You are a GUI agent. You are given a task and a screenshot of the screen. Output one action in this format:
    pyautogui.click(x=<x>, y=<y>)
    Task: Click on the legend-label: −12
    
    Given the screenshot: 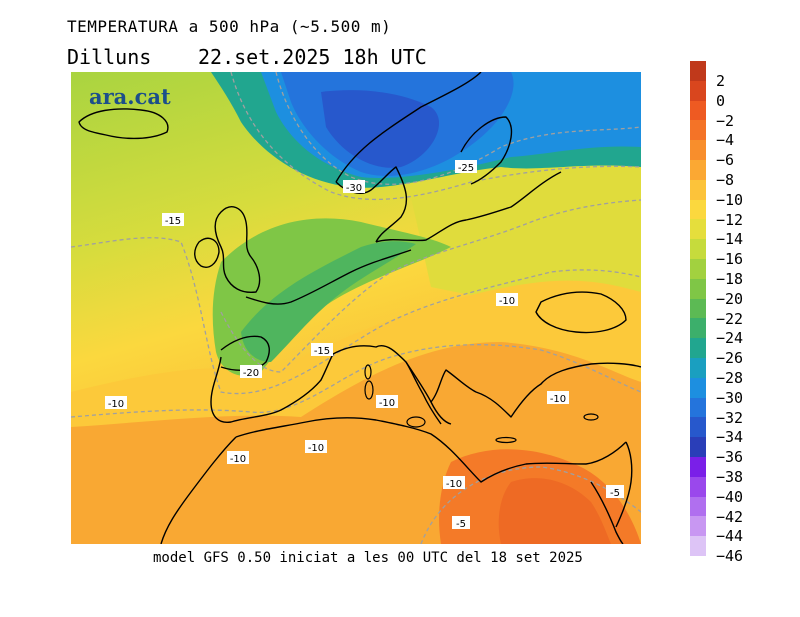 What is the action you would take?
    pyautogui.click(x=730, y=219)
    